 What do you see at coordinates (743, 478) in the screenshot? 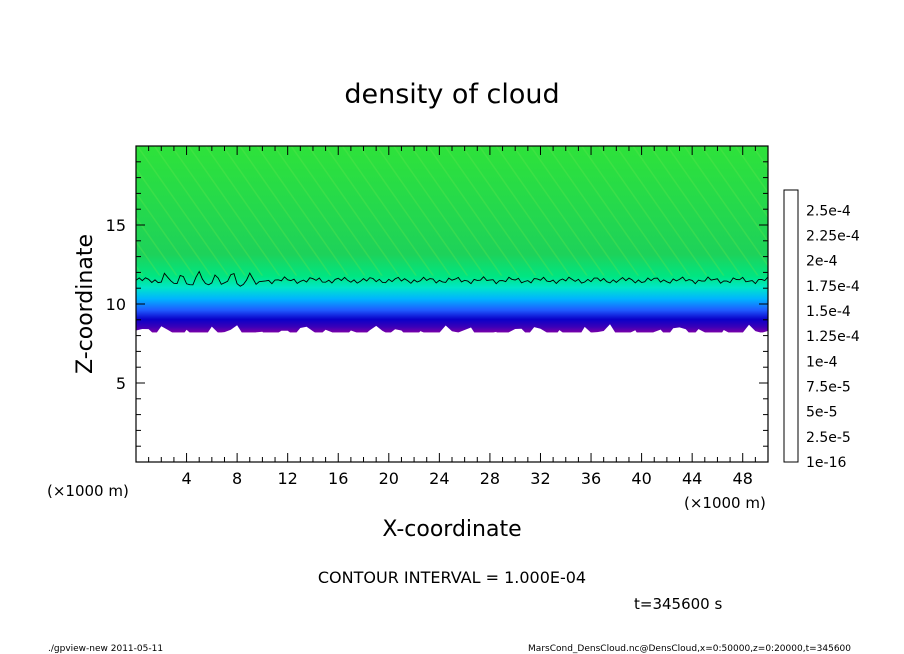
I see `x-tick-label: 48` at bounding box center [743, 478].